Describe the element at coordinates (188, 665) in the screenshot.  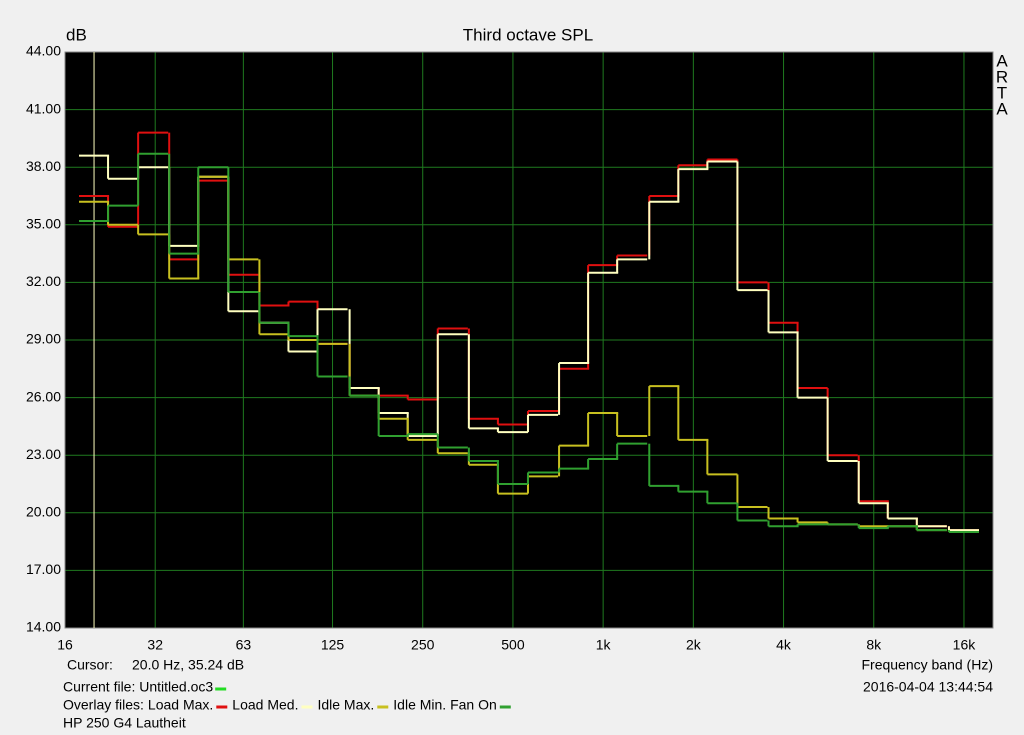
I see `cursor-text: 20.0 Hz, 35.24 dB` at that location.